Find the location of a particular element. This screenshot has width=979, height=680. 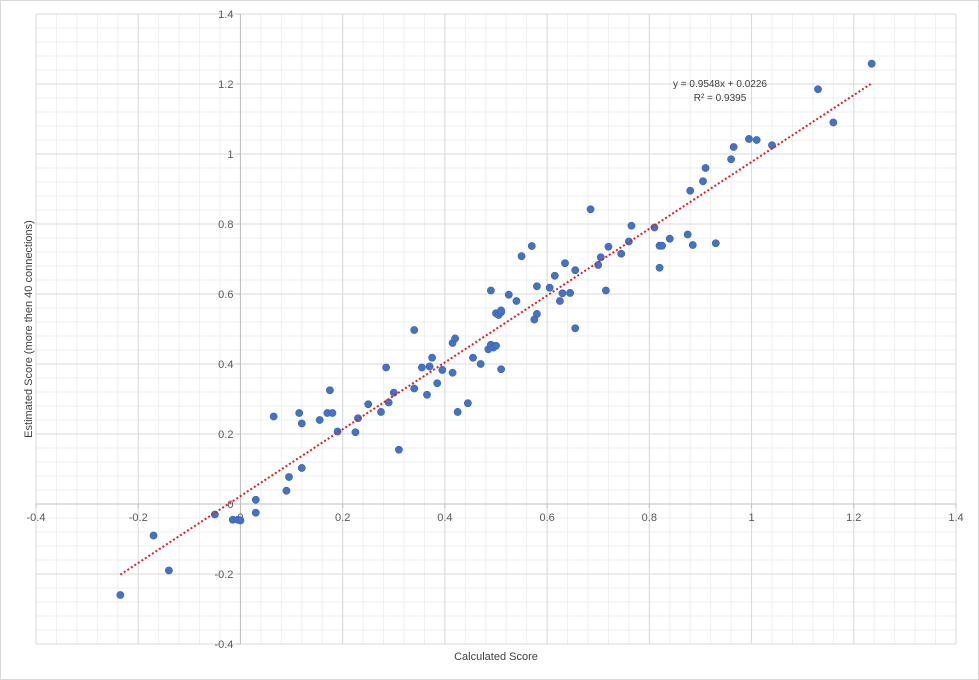

y-tick-label: 0.4 is located at coordinates (225, 365).